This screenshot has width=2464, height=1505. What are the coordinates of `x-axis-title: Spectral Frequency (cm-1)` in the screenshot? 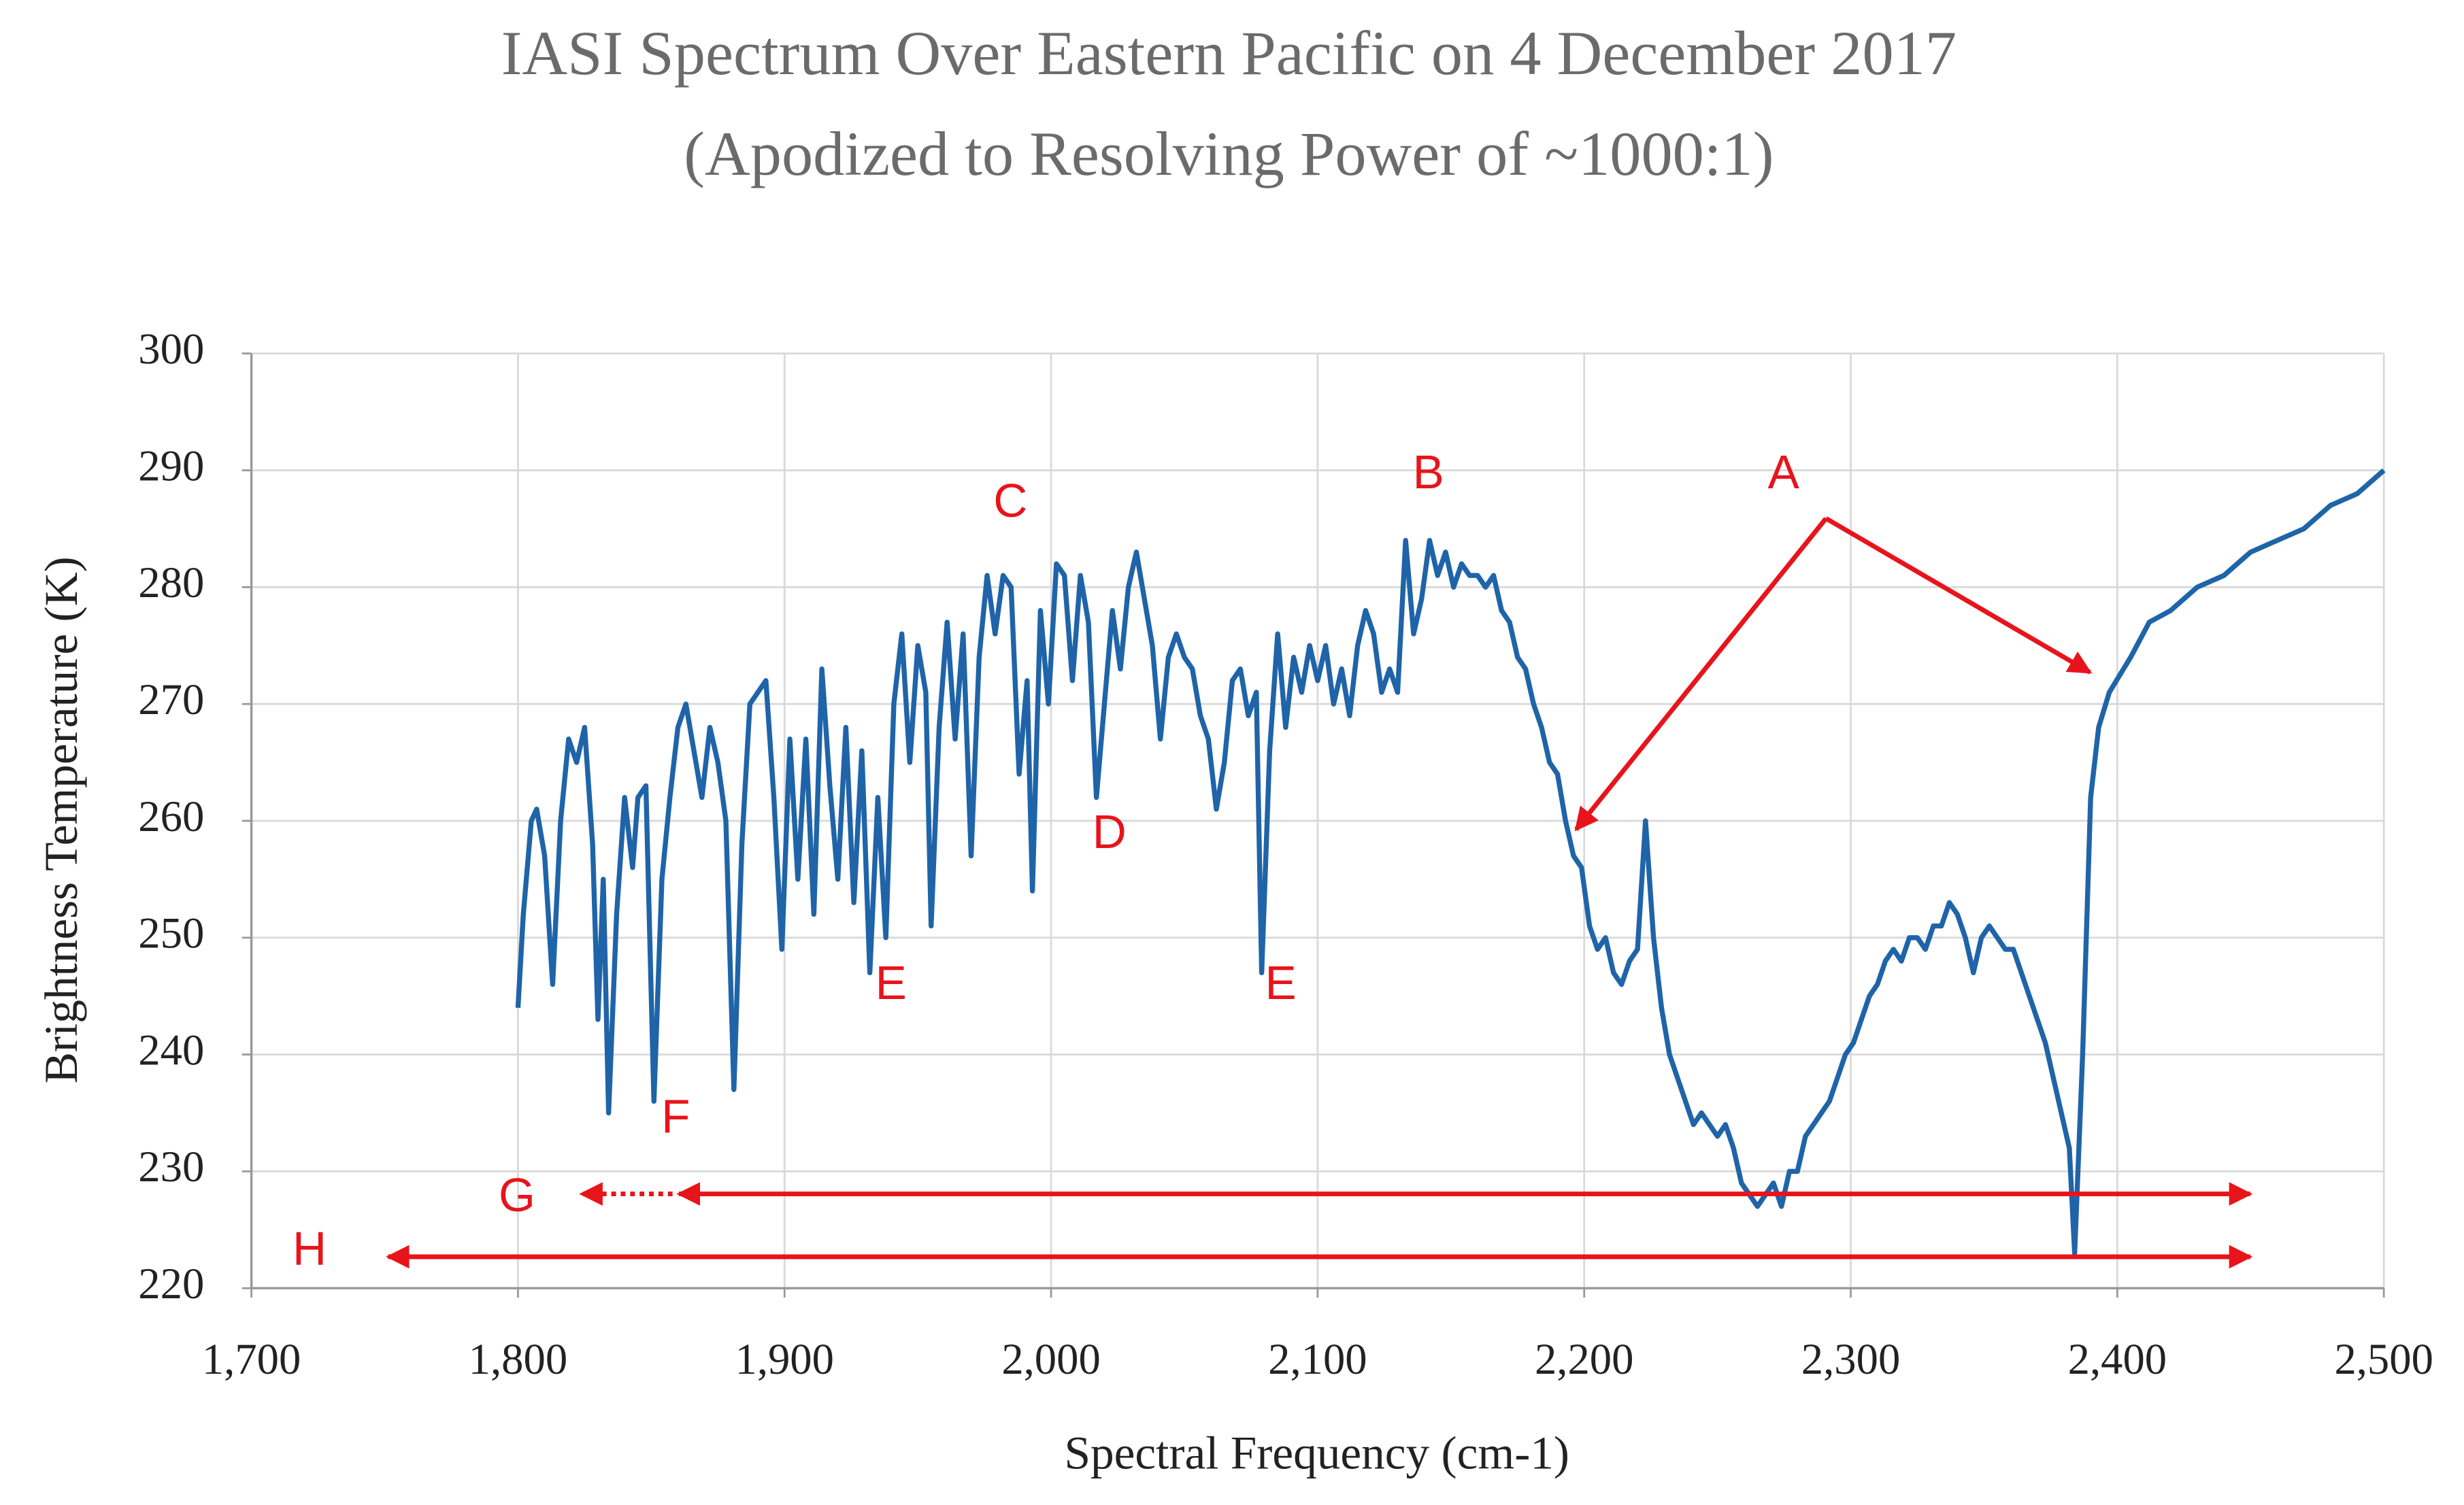 It's located at (1317, 1453).